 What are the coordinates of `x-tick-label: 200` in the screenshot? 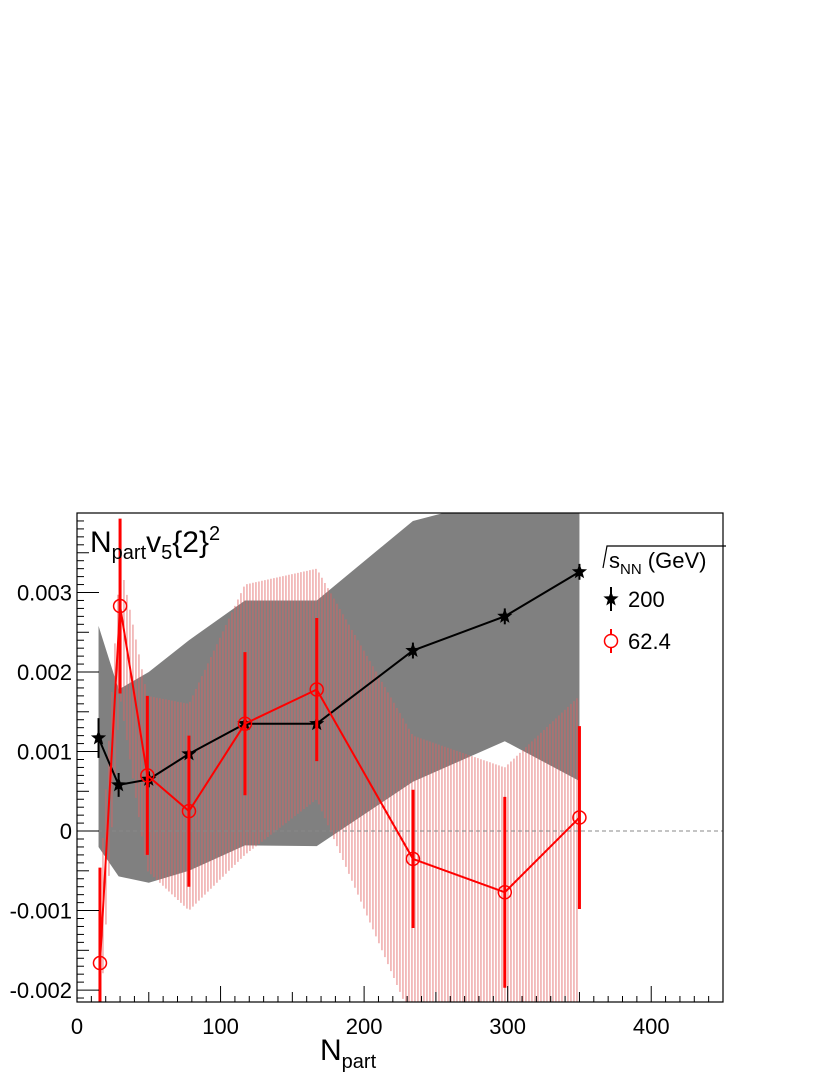 It's located at (364, 1026).